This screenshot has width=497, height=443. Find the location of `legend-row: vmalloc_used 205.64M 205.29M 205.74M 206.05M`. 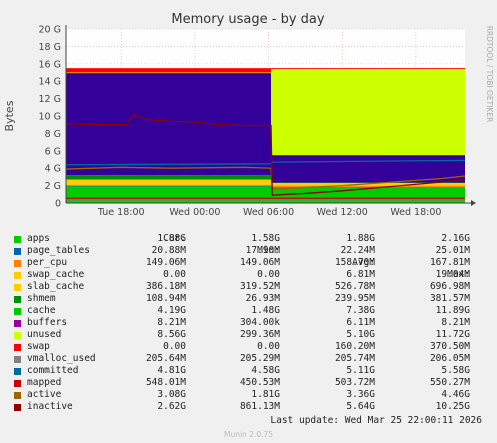

legend-row: vmalloc_used 205.64M 205.29M 205.74M 206.05M is located at coordinates (247, 359).